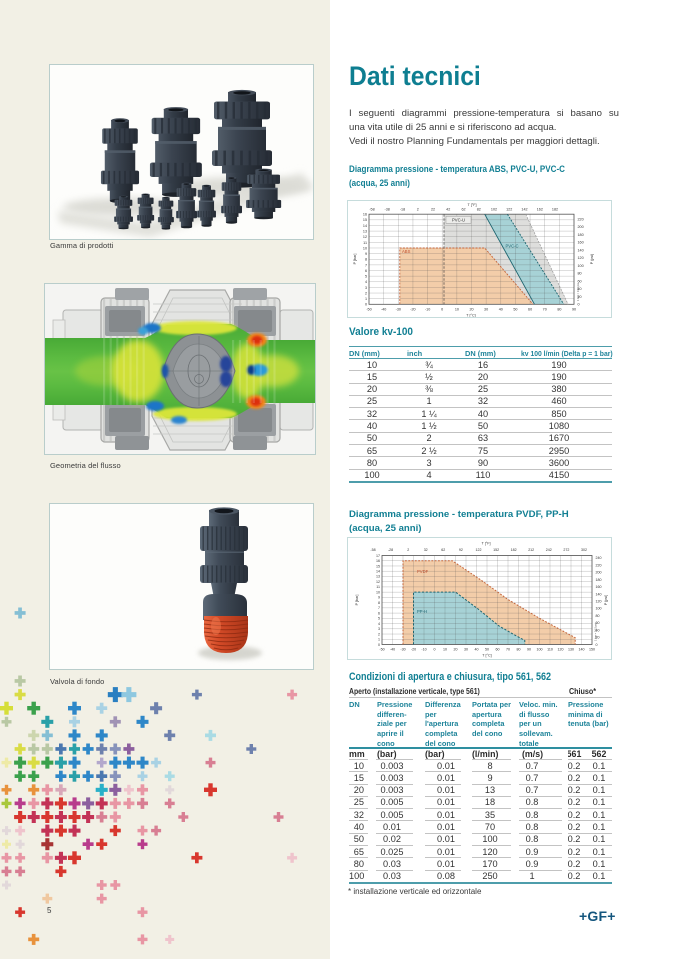  I want to click on svg-text: P (psi), so click(592, 259).